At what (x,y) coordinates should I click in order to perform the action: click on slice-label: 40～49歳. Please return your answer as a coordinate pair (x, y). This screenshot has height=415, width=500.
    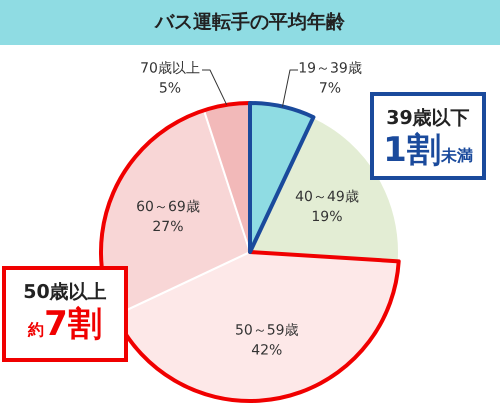
    Looking at the image, I should click on (327, 197).